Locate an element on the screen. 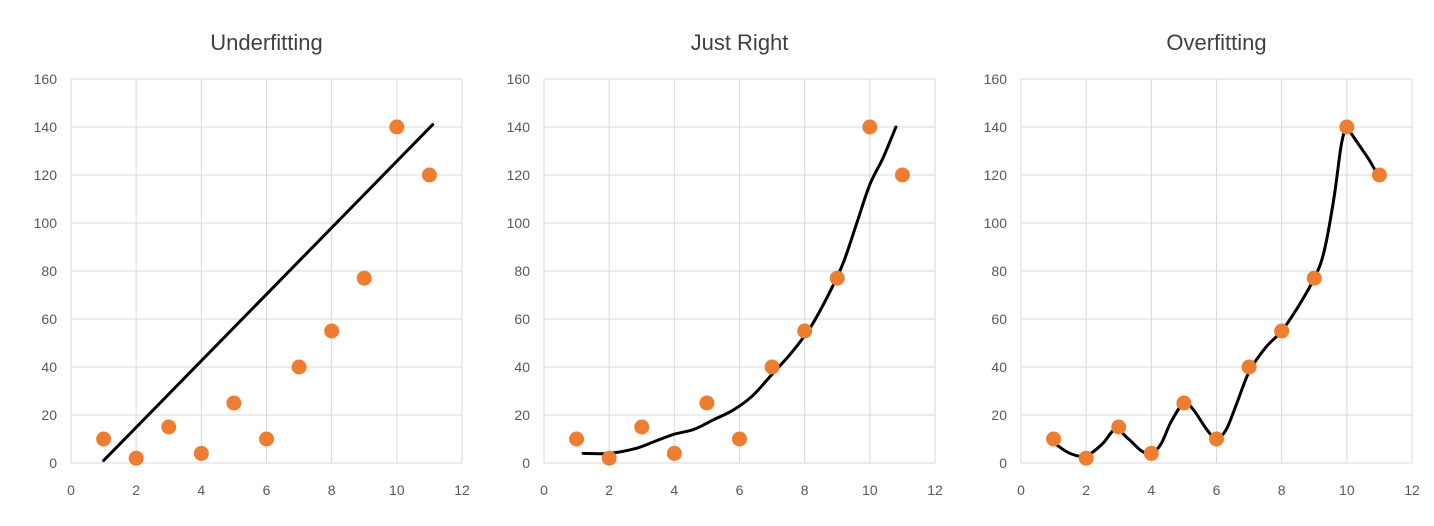  chart-title: Just Right is located at coordinates (740, 42).